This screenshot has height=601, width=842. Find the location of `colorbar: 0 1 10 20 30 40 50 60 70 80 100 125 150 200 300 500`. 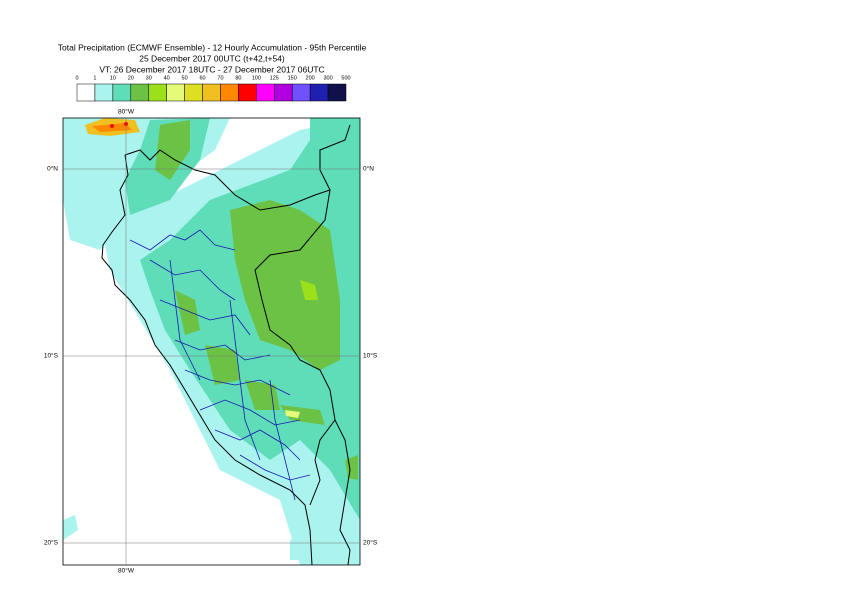

colorbar: 0 1 10 20 30 40 50 60 70 80 100 125 150 200 300 500 is located at coordinates (213, 88).